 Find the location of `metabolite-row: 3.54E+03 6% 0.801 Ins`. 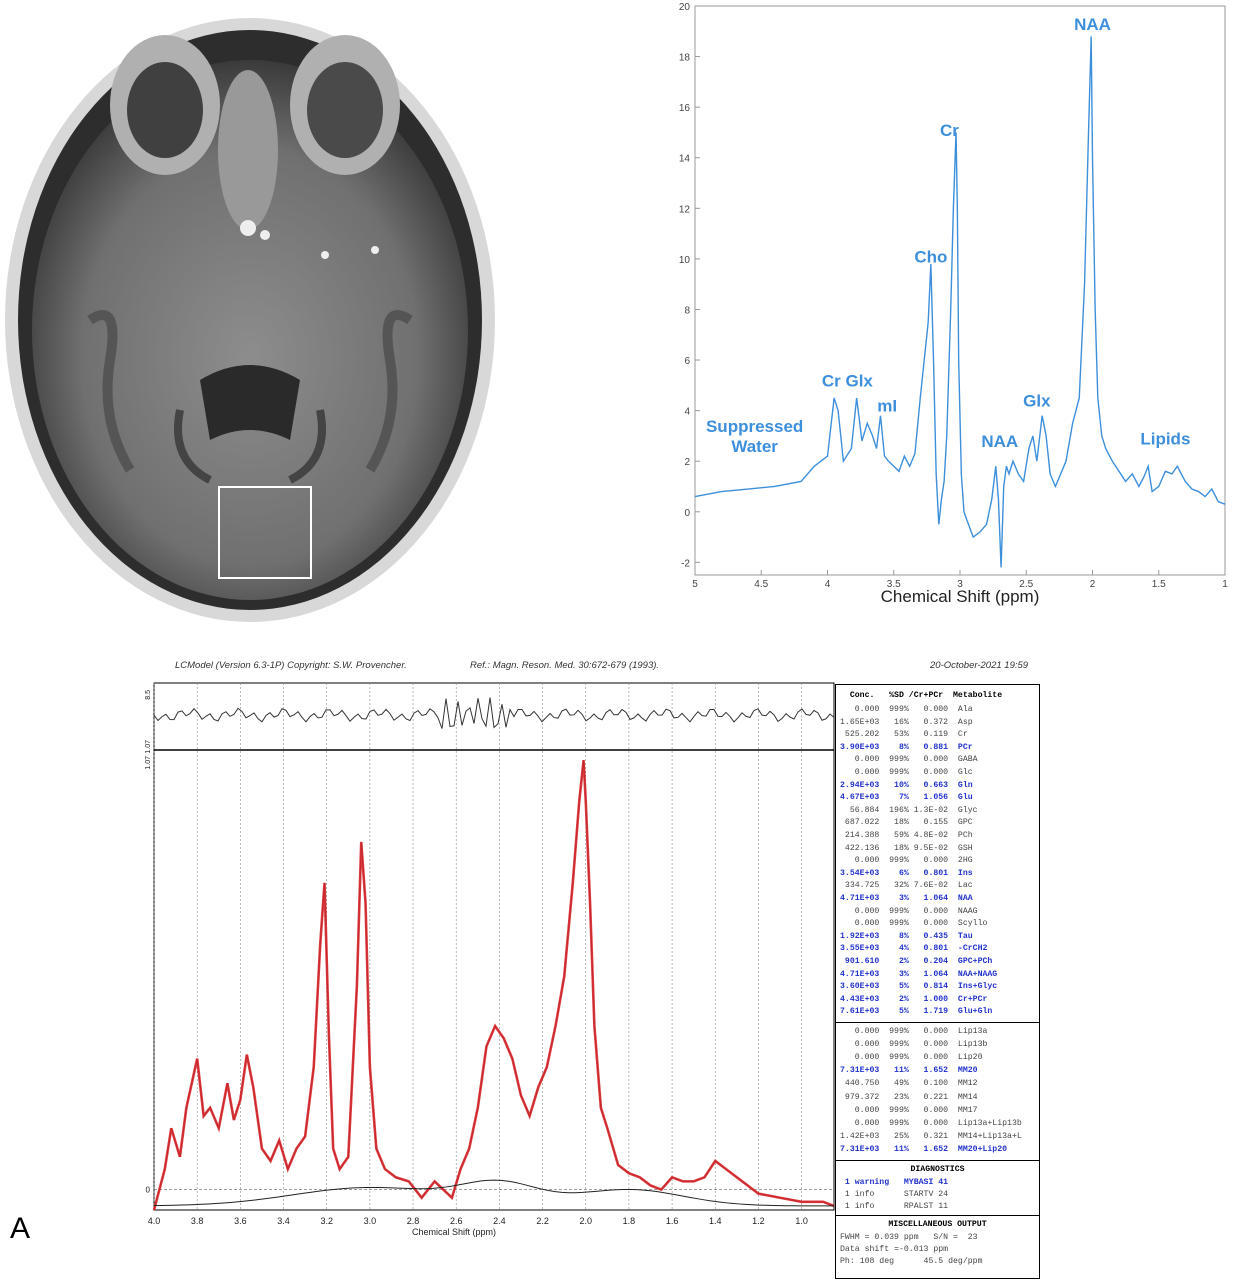

metabolite-row: 3.54E+03 6% 0.801 Ins is located at coordinates (906, 873).